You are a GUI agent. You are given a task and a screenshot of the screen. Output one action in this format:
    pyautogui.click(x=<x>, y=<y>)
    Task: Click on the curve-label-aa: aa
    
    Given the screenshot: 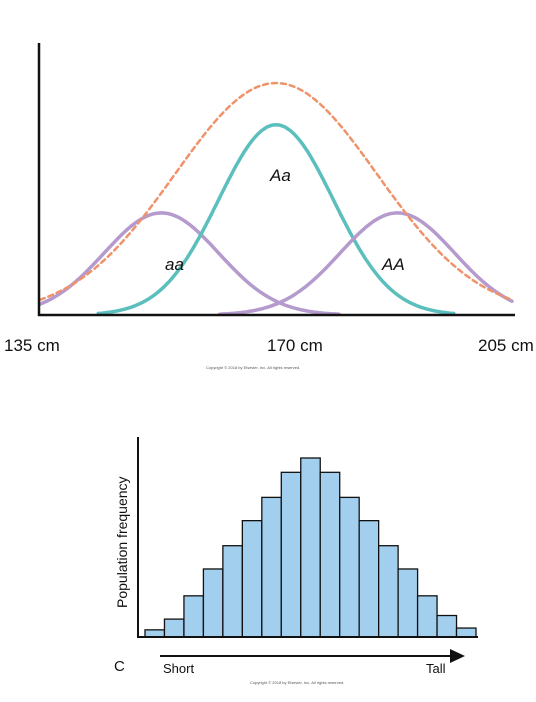 What is the action you would take?
    pyautogui.click(x=174, y=264)
    